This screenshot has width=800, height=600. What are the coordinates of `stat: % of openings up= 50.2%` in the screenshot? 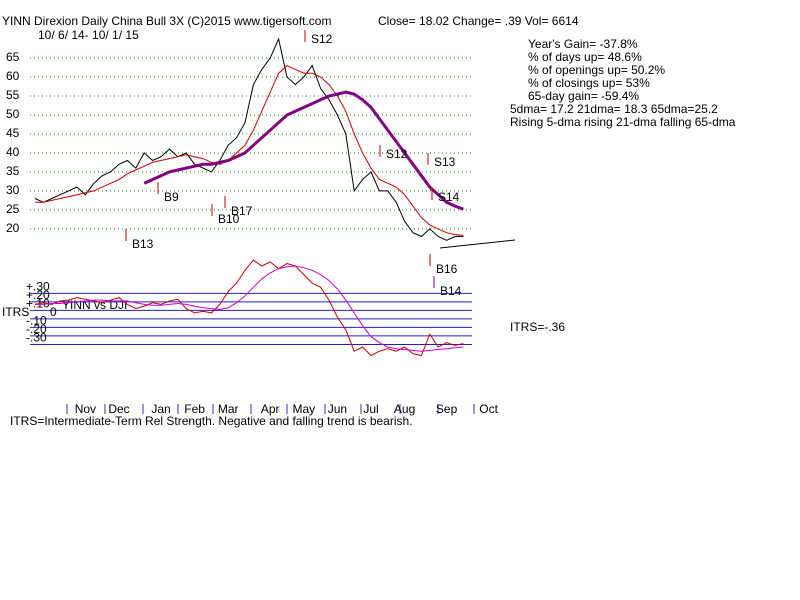 It's located at (596, 70).